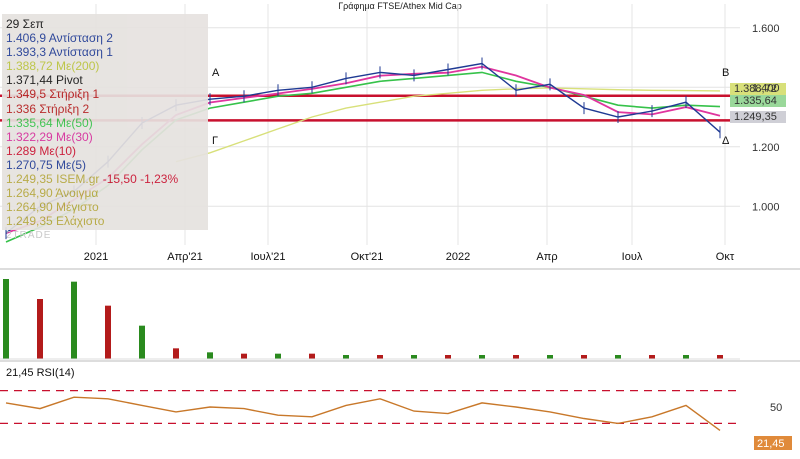  I want to click on x-tick-label: Ιουλ'21, so click(267, 257).